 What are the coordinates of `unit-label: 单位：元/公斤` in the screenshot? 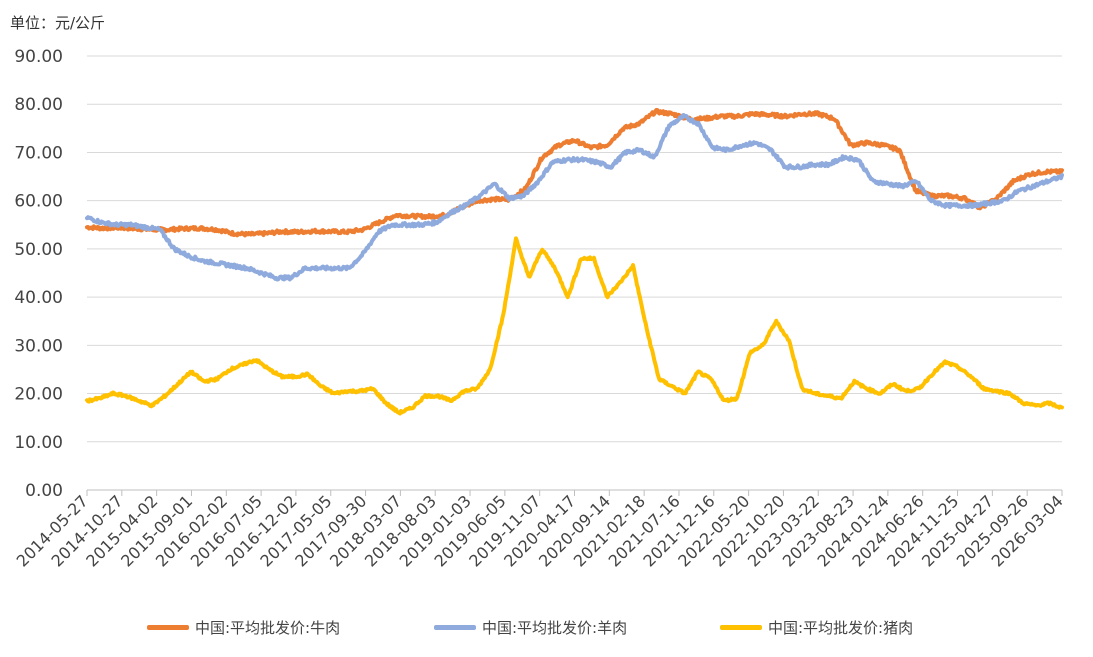 It's located at (58, 23).